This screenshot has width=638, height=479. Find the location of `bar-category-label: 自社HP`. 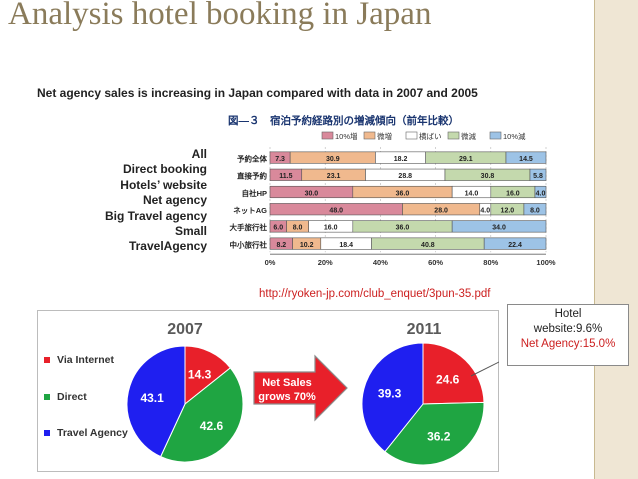

bar-category-label: 自社HP is located at coordinates (254, 193).